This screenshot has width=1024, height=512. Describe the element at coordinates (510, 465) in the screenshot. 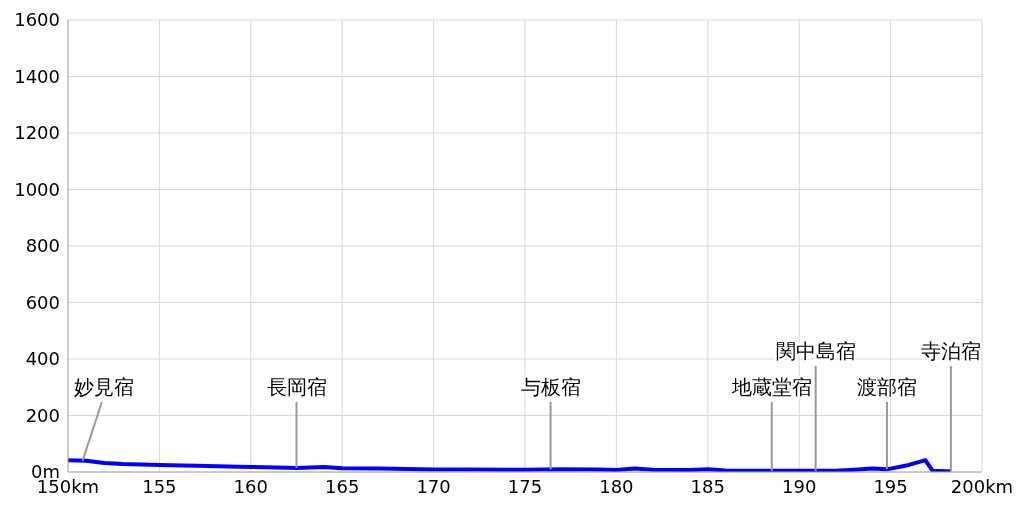

I see `line-series` at that location.